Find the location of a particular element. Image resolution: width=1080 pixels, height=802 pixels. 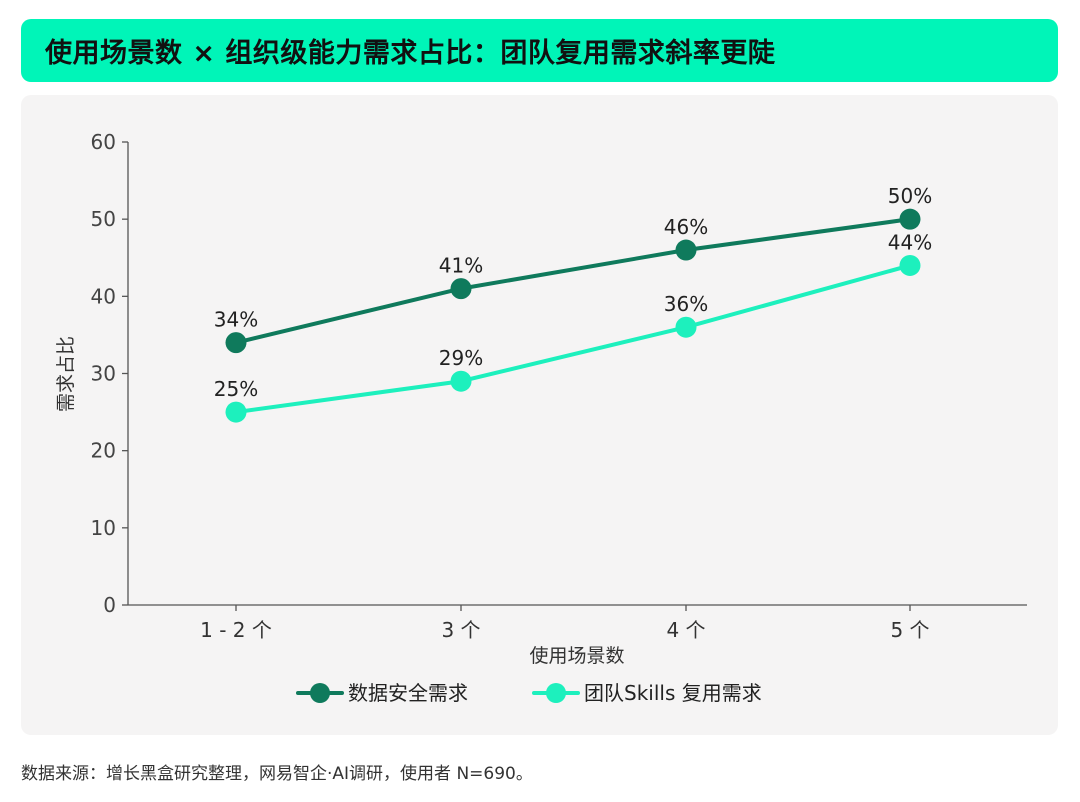

data-label: 29% is located at coordinates (461, 358).